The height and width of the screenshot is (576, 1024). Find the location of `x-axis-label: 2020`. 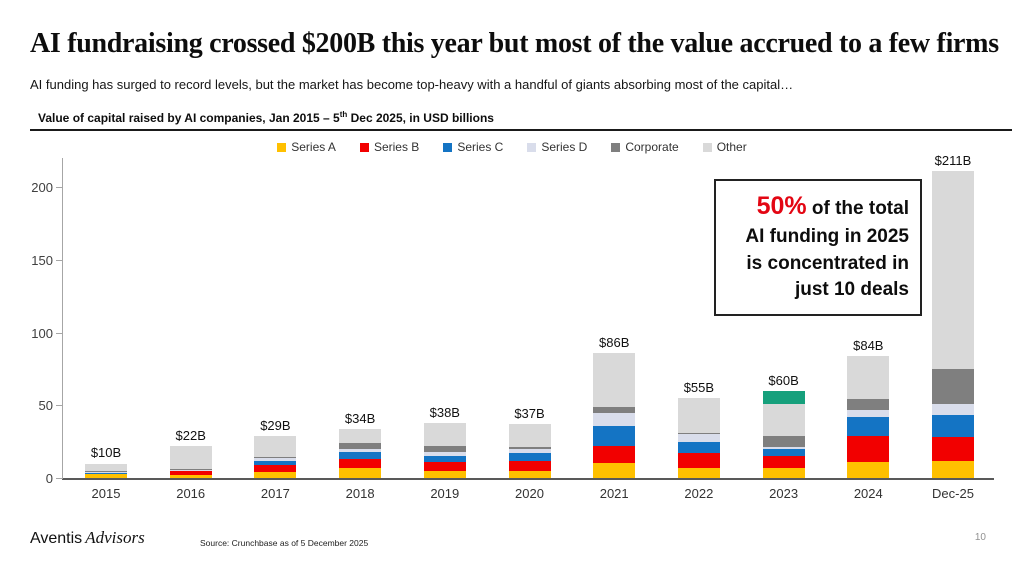

x-axis-label: 2020 is located at coordinates (529, 493).